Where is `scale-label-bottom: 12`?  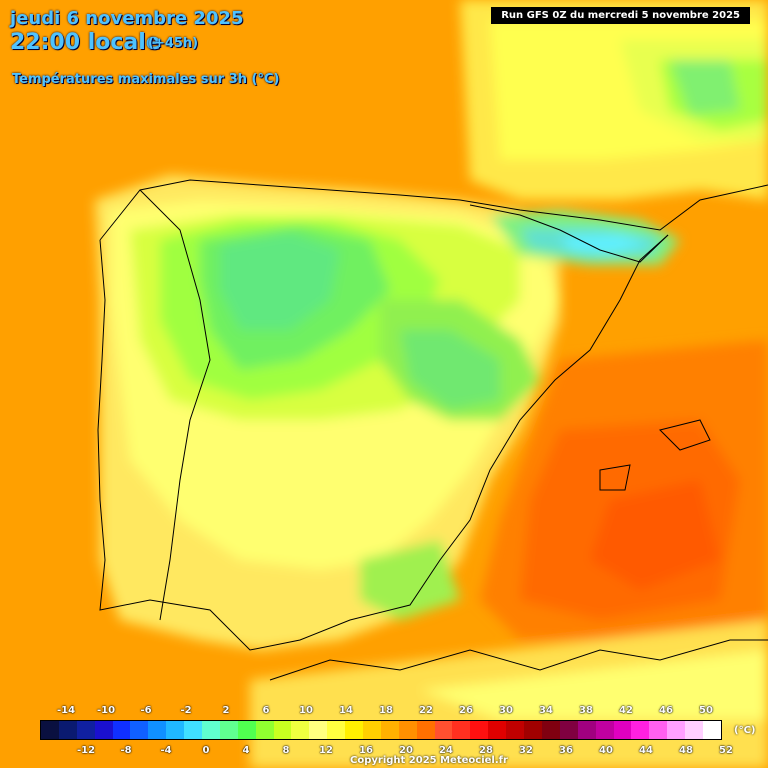 scale-label-bottom: 12 is located at coordinates (326, 750).